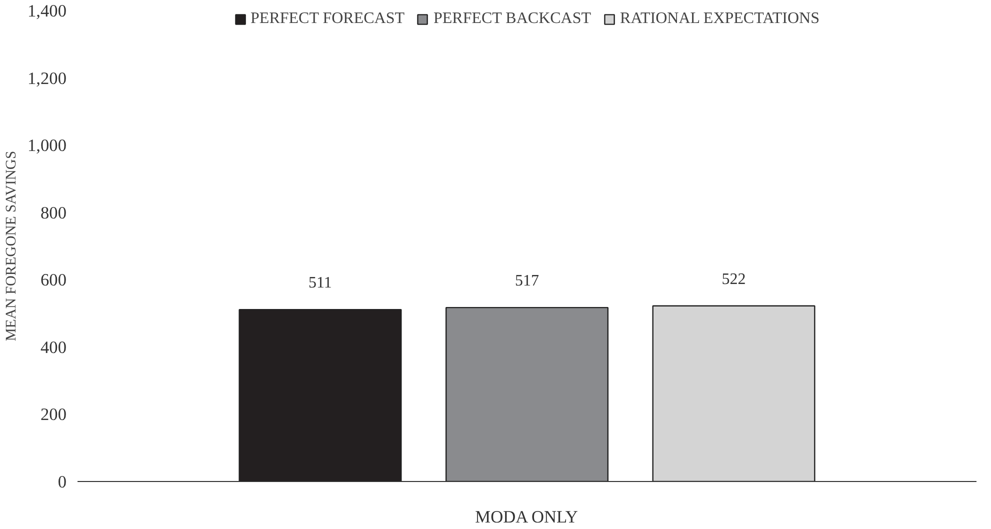 The image size is (991, 529). Describe the element at coordinates (12, 246) in the screenshot. I see `y-axis-title: MEAN FOREGONE SAVINGS` at that location.